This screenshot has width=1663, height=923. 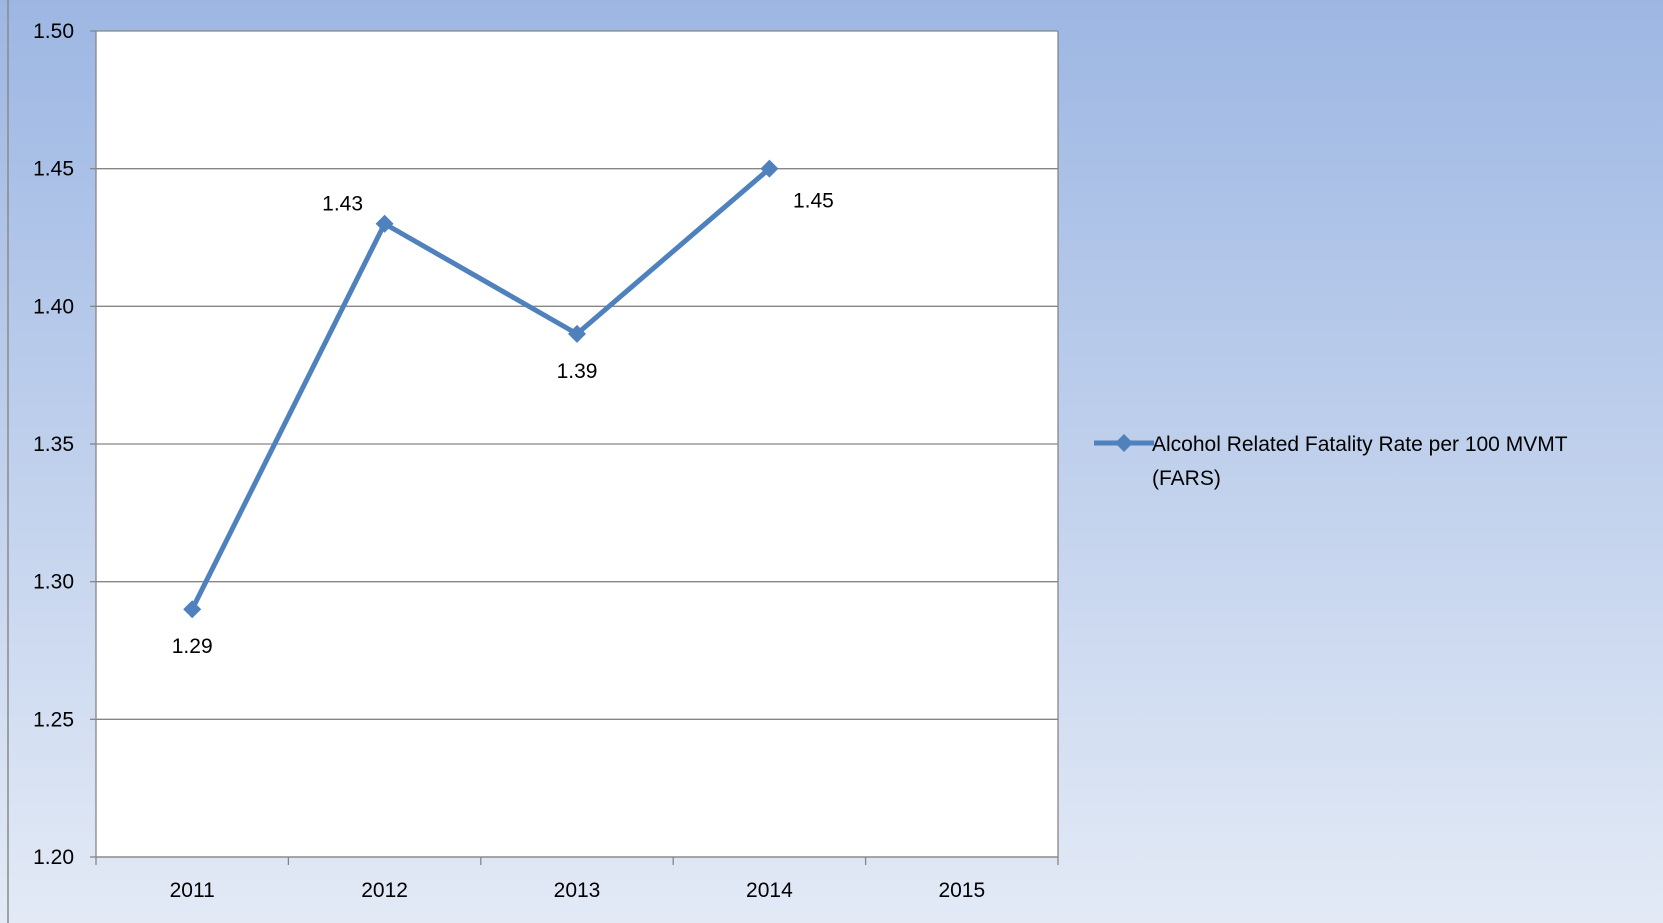 What do you see at coordinates (384, 890) in the screenshot?
I see `x-tick-label-2012: 2012` at bounding box center [384, 890].